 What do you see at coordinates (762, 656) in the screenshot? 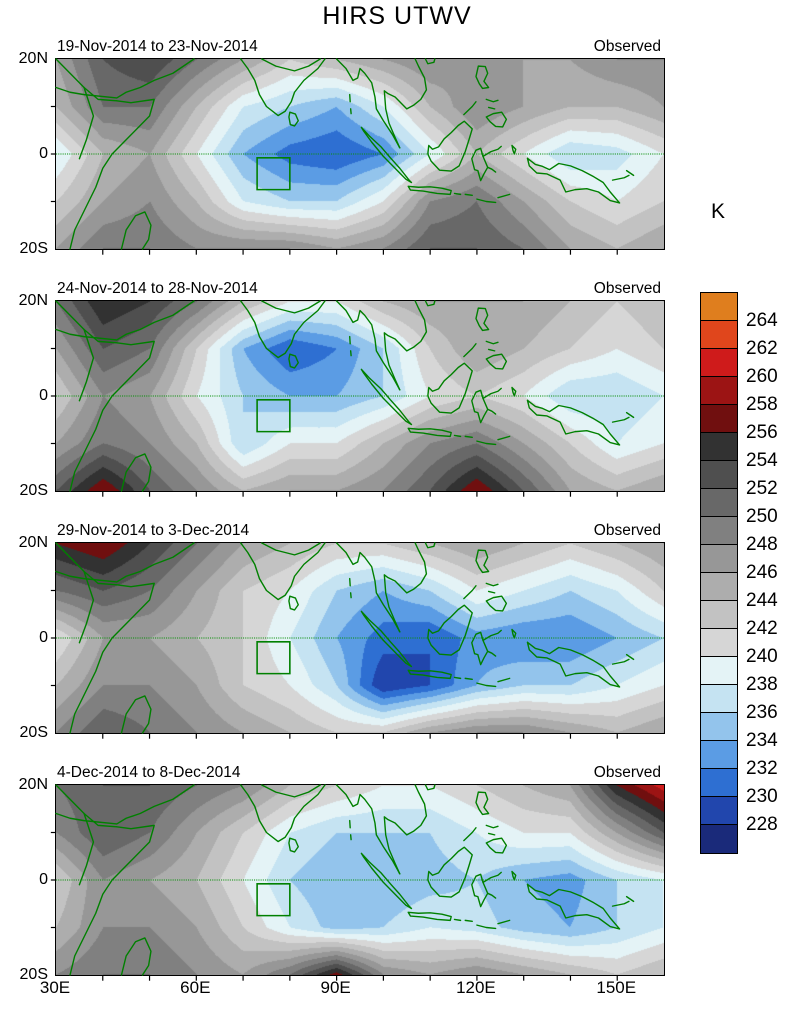
I see `colorbar-tick-label: 240` at bounding box center [762, 656].